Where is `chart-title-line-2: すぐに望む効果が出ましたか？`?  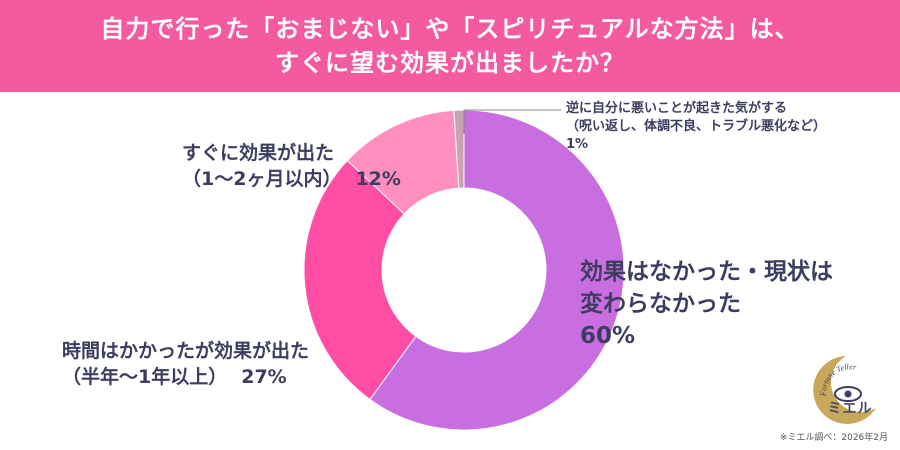 chart-title-line-2: すぐに望む効果が出ましたか？ is located at coordinates (450, 63).